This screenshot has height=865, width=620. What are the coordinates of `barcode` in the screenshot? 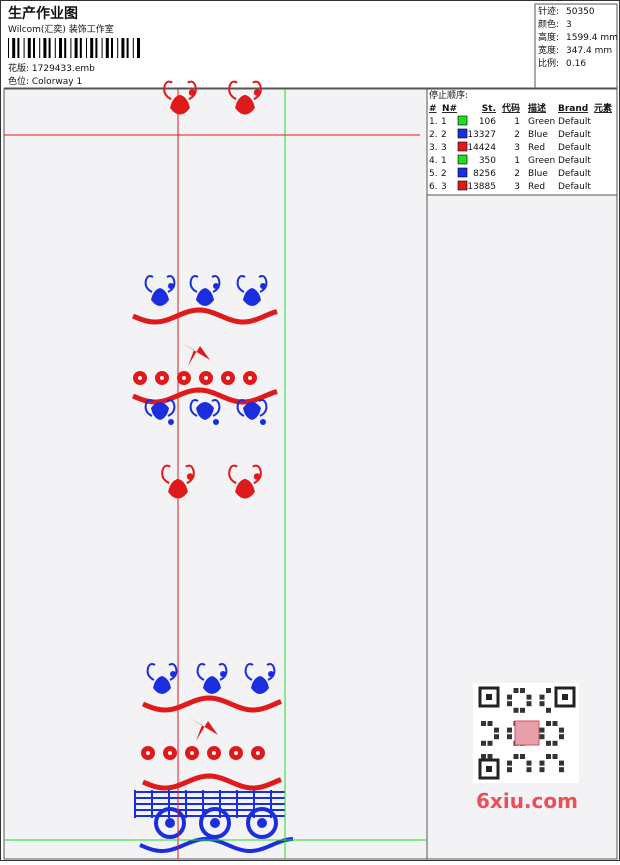 It's located at (74, 48).